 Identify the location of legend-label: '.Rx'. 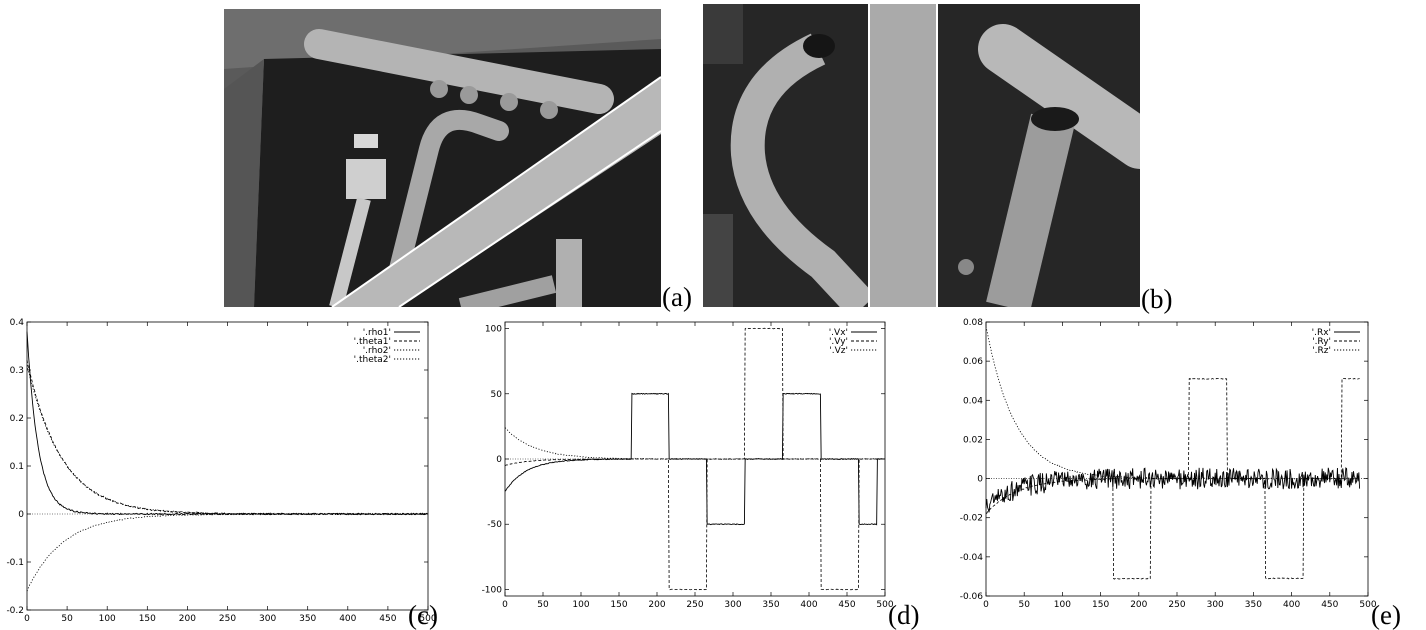
(1321, 333).